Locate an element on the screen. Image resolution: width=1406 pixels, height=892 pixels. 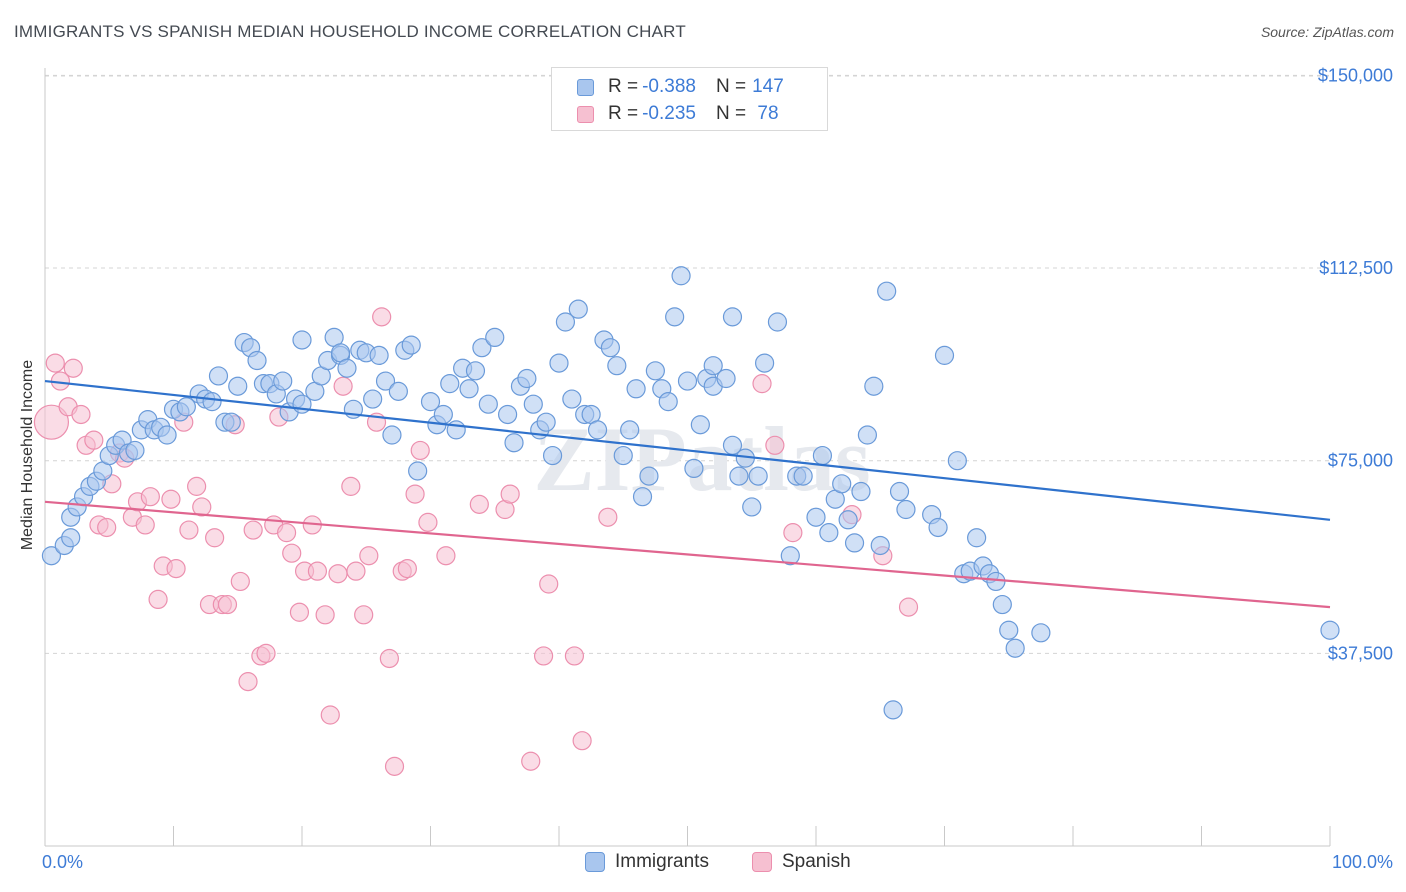
y-tick-label: $37,500 is located at coordinates (1360, 653).